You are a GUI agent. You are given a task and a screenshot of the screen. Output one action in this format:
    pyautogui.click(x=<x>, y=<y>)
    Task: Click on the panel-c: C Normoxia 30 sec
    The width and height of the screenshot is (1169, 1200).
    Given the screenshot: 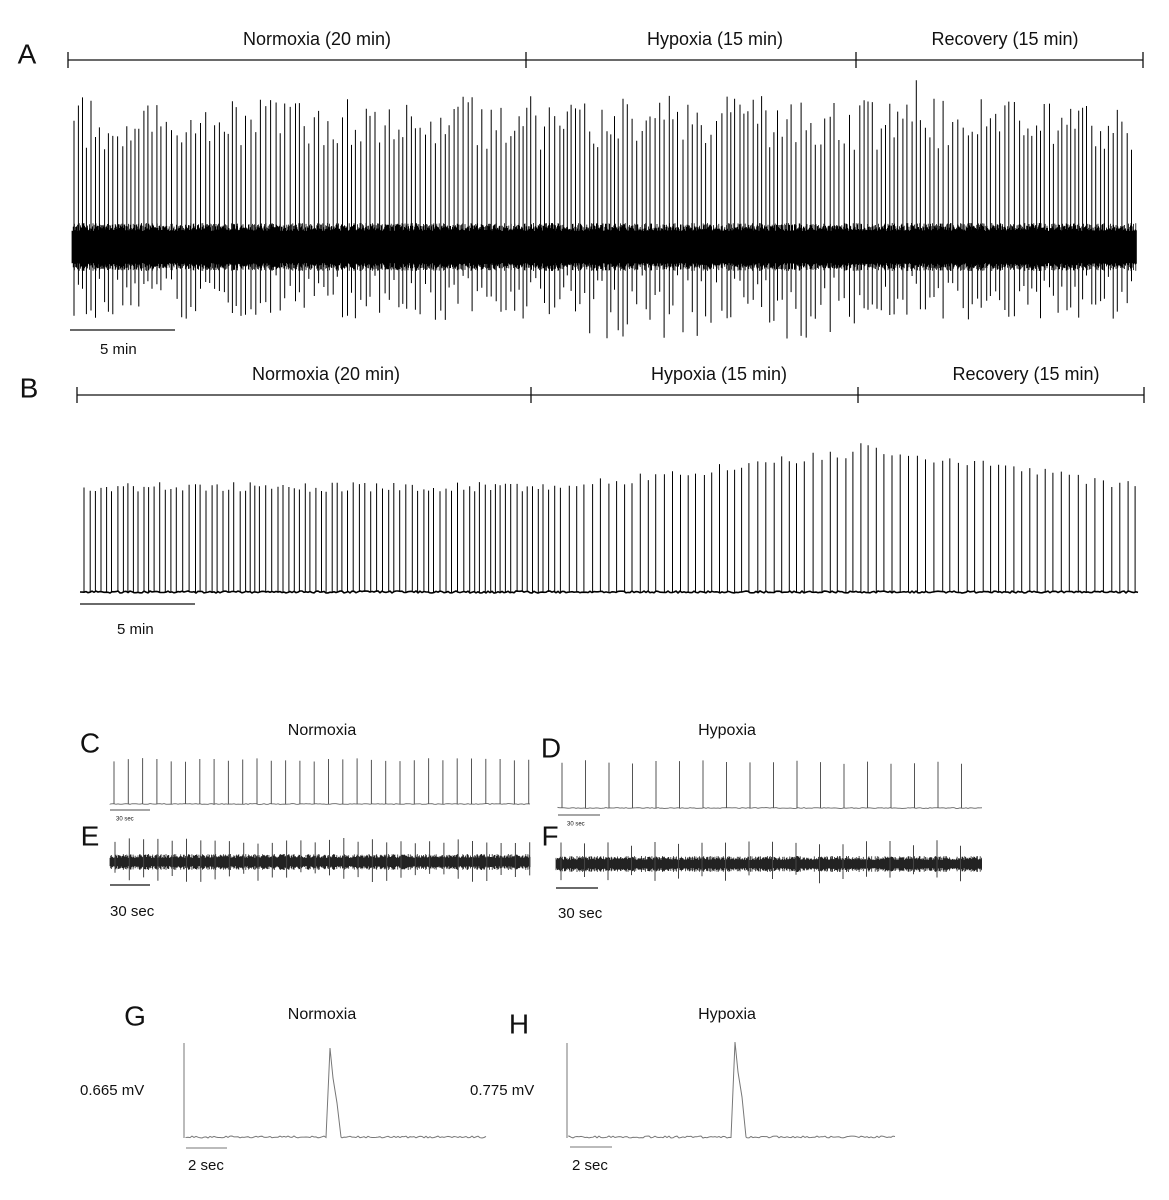 What is the action you would take?
    pyautogui.click(x=218, y=772)
    